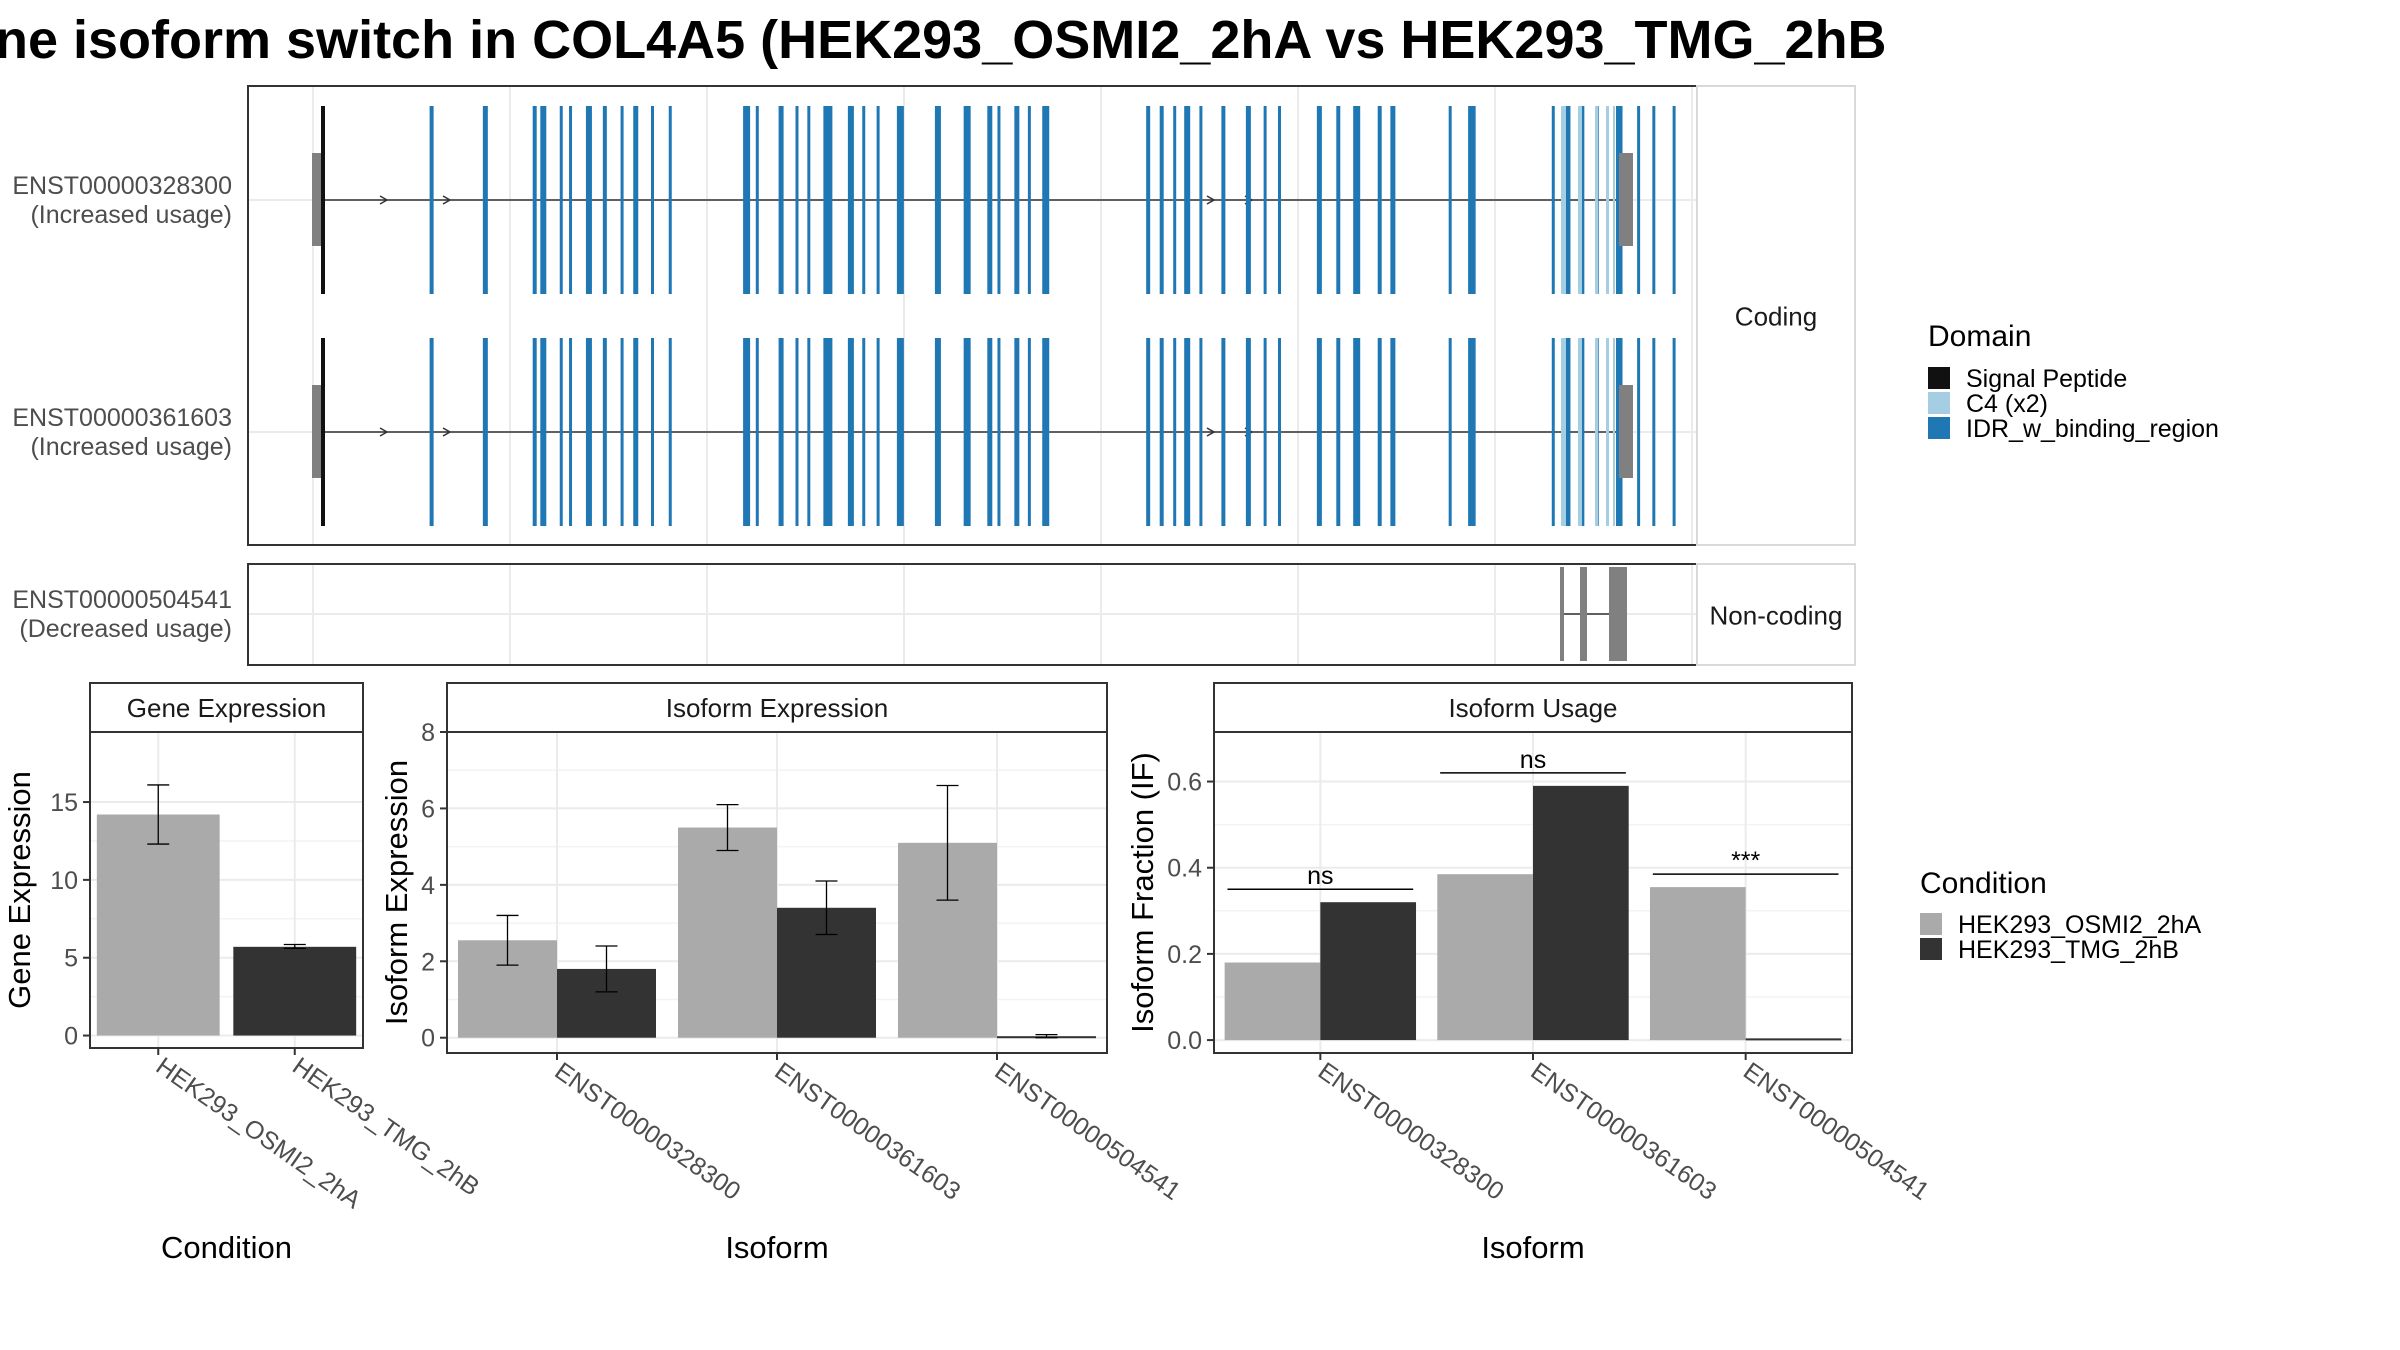 The height and width of the screenshot is (1350, 2400). Describe the element at coordinates (428, 962) in the screenshot. I see `y-tick-label: 2` at that location.